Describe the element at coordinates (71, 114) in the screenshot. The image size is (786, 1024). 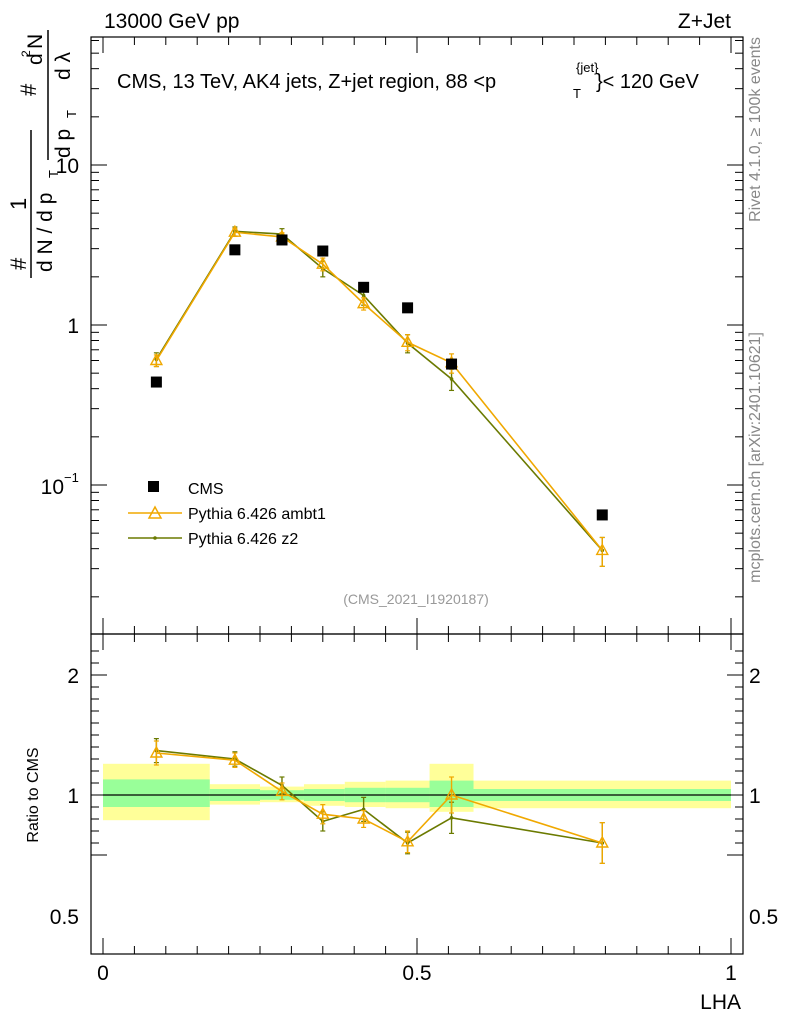
I see `ylabel-den2-sub: T` at that location.